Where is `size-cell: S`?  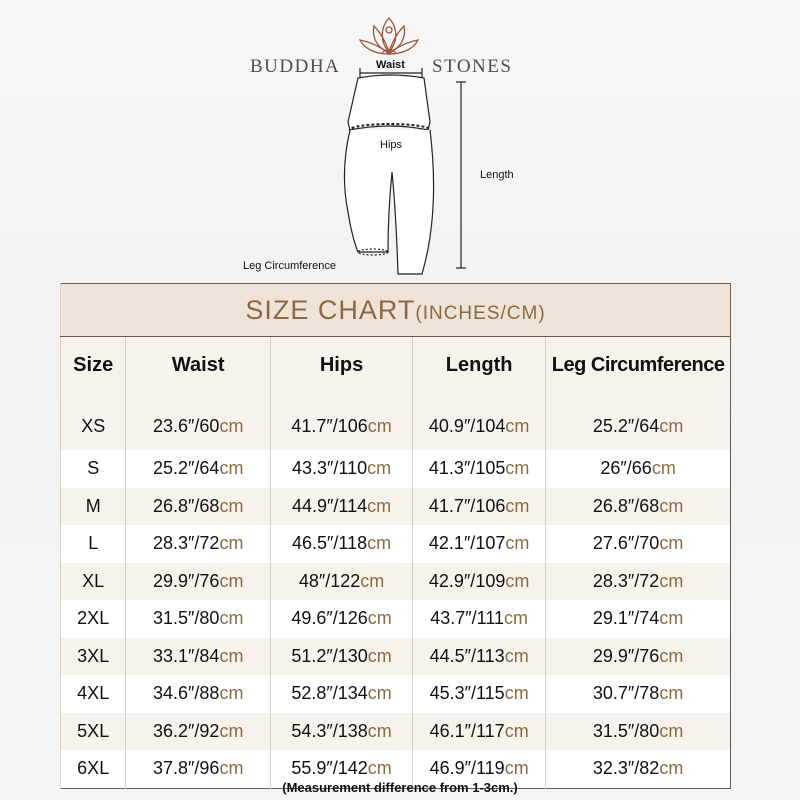 size-cell: S is located at coordinates (92, 469).